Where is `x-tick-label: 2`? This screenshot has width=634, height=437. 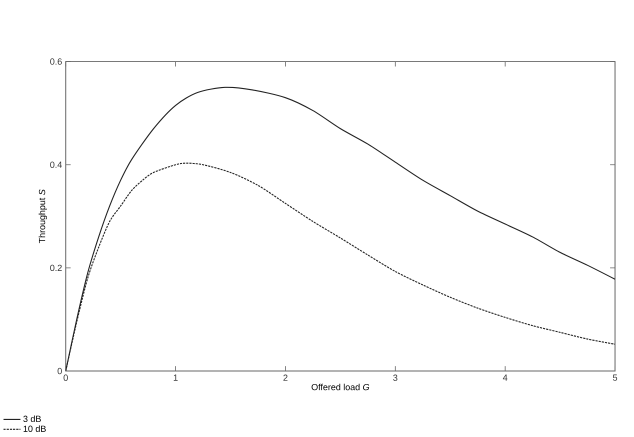
x-tick-label: 2 is located at coordinates (285, 377).